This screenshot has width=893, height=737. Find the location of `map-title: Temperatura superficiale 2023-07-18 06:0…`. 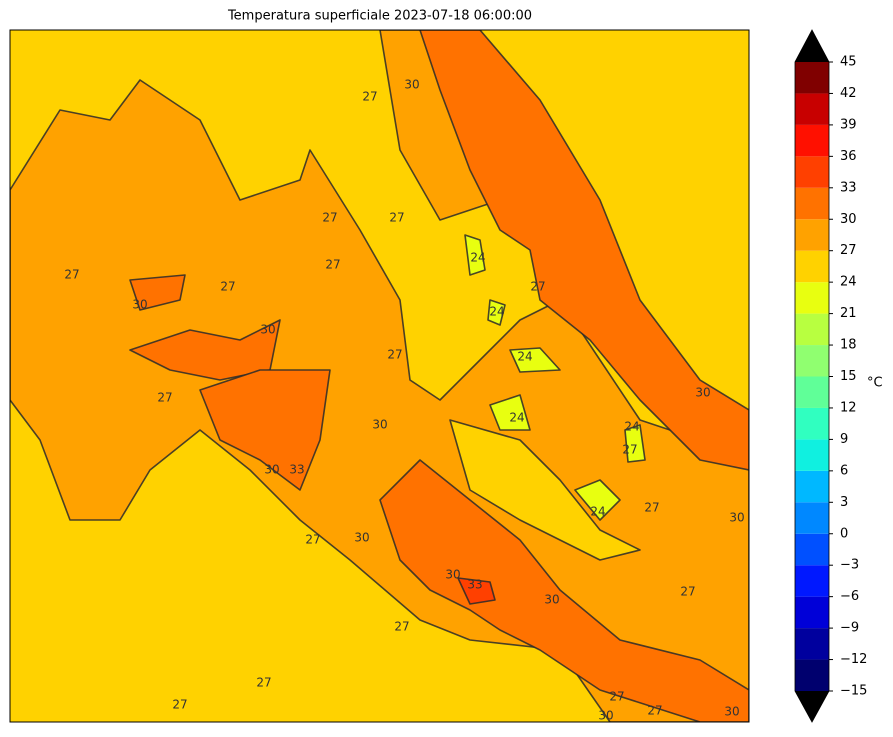

map-title: Temperatura superficiale 2023-07-18 06:0… is located at coordinates (379, 16).